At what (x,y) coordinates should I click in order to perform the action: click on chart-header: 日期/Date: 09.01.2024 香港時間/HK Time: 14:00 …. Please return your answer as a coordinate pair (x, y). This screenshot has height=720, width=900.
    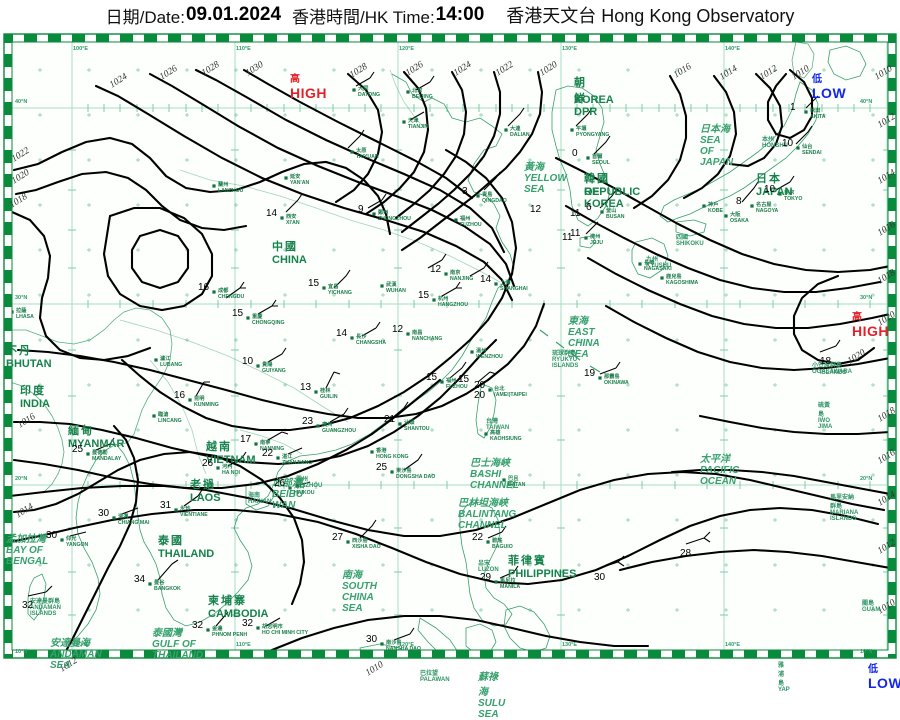
    Looking at the image, I should click on (450, 15).